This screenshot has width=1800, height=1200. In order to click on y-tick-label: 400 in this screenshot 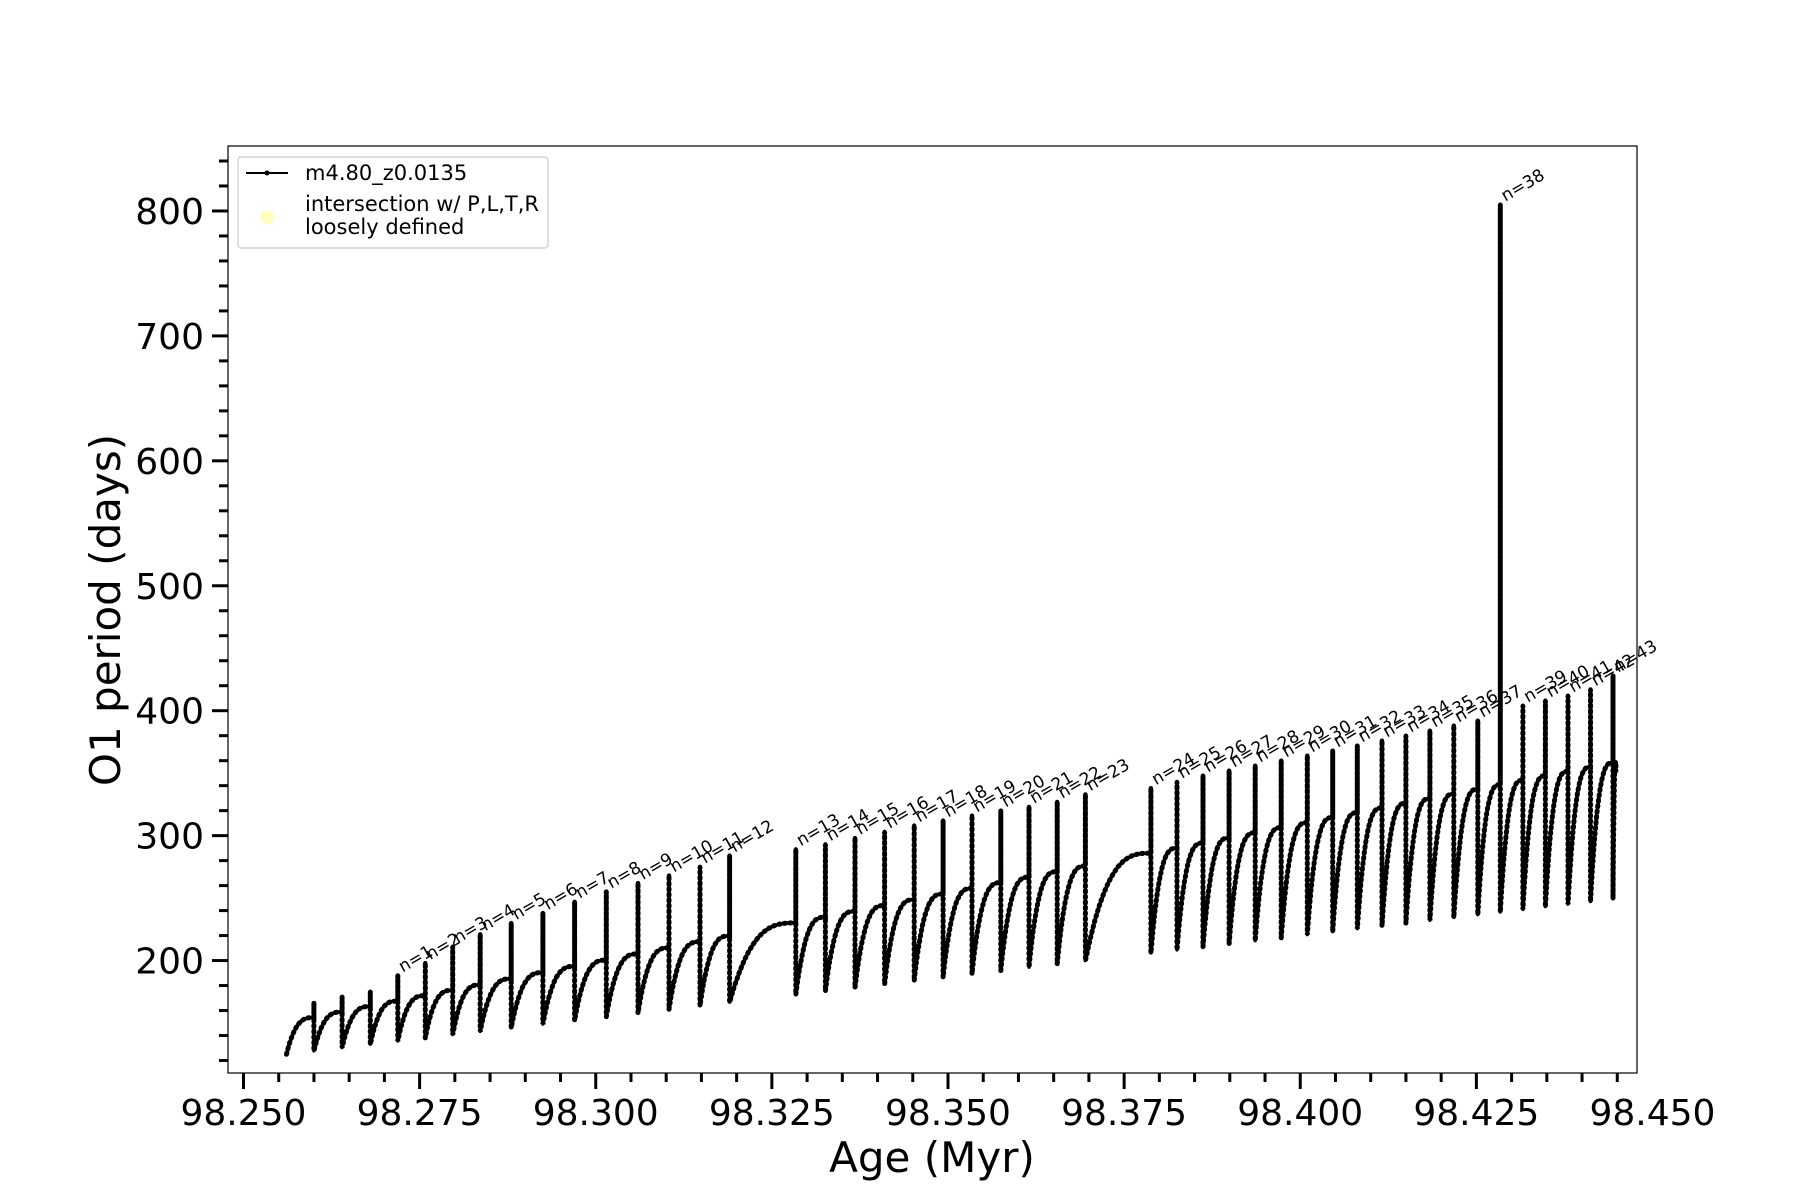, I will do `click(169, 712)`.